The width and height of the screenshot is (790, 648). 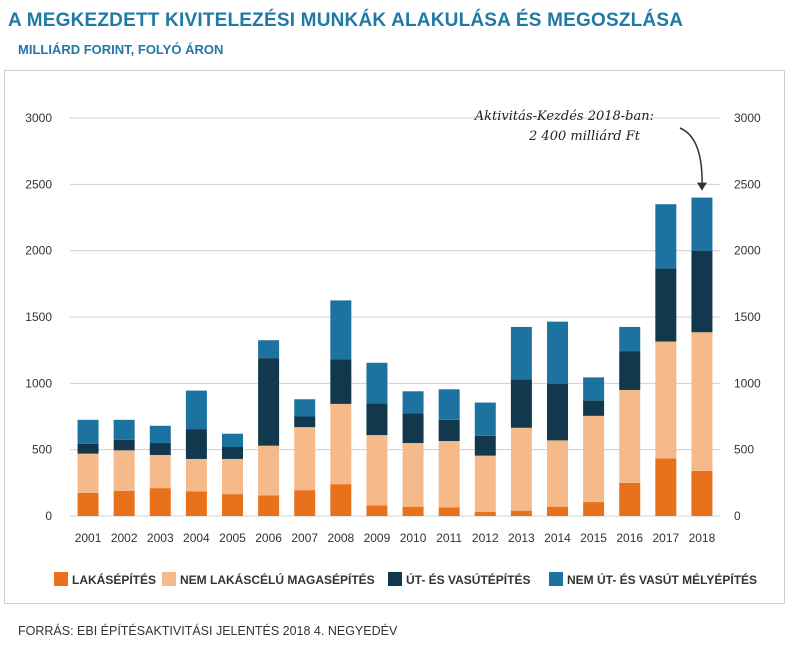 I want to click on y-tick-label-left: 3000, so click(x=38, y=118).